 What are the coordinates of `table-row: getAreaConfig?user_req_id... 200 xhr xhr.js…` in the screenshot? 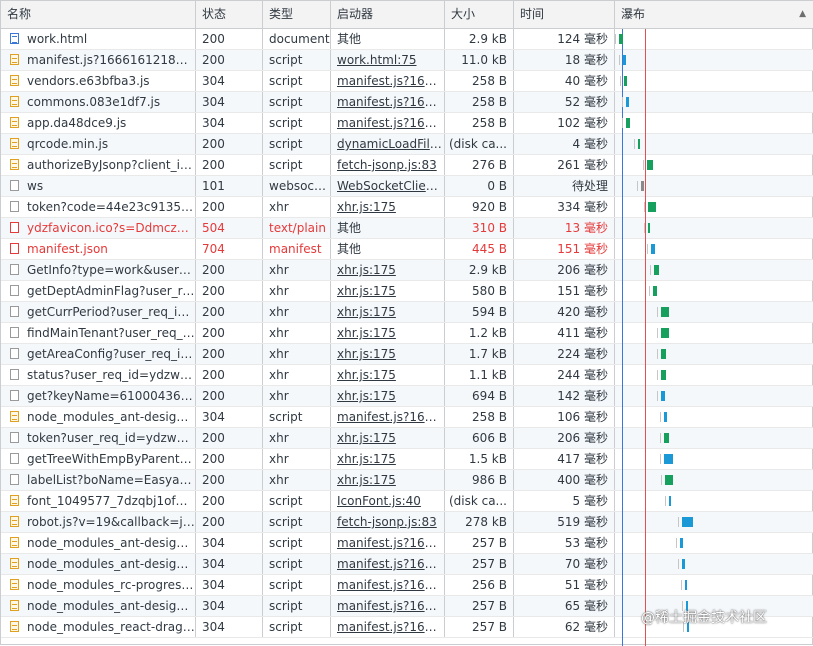 It's located at (407, 354).